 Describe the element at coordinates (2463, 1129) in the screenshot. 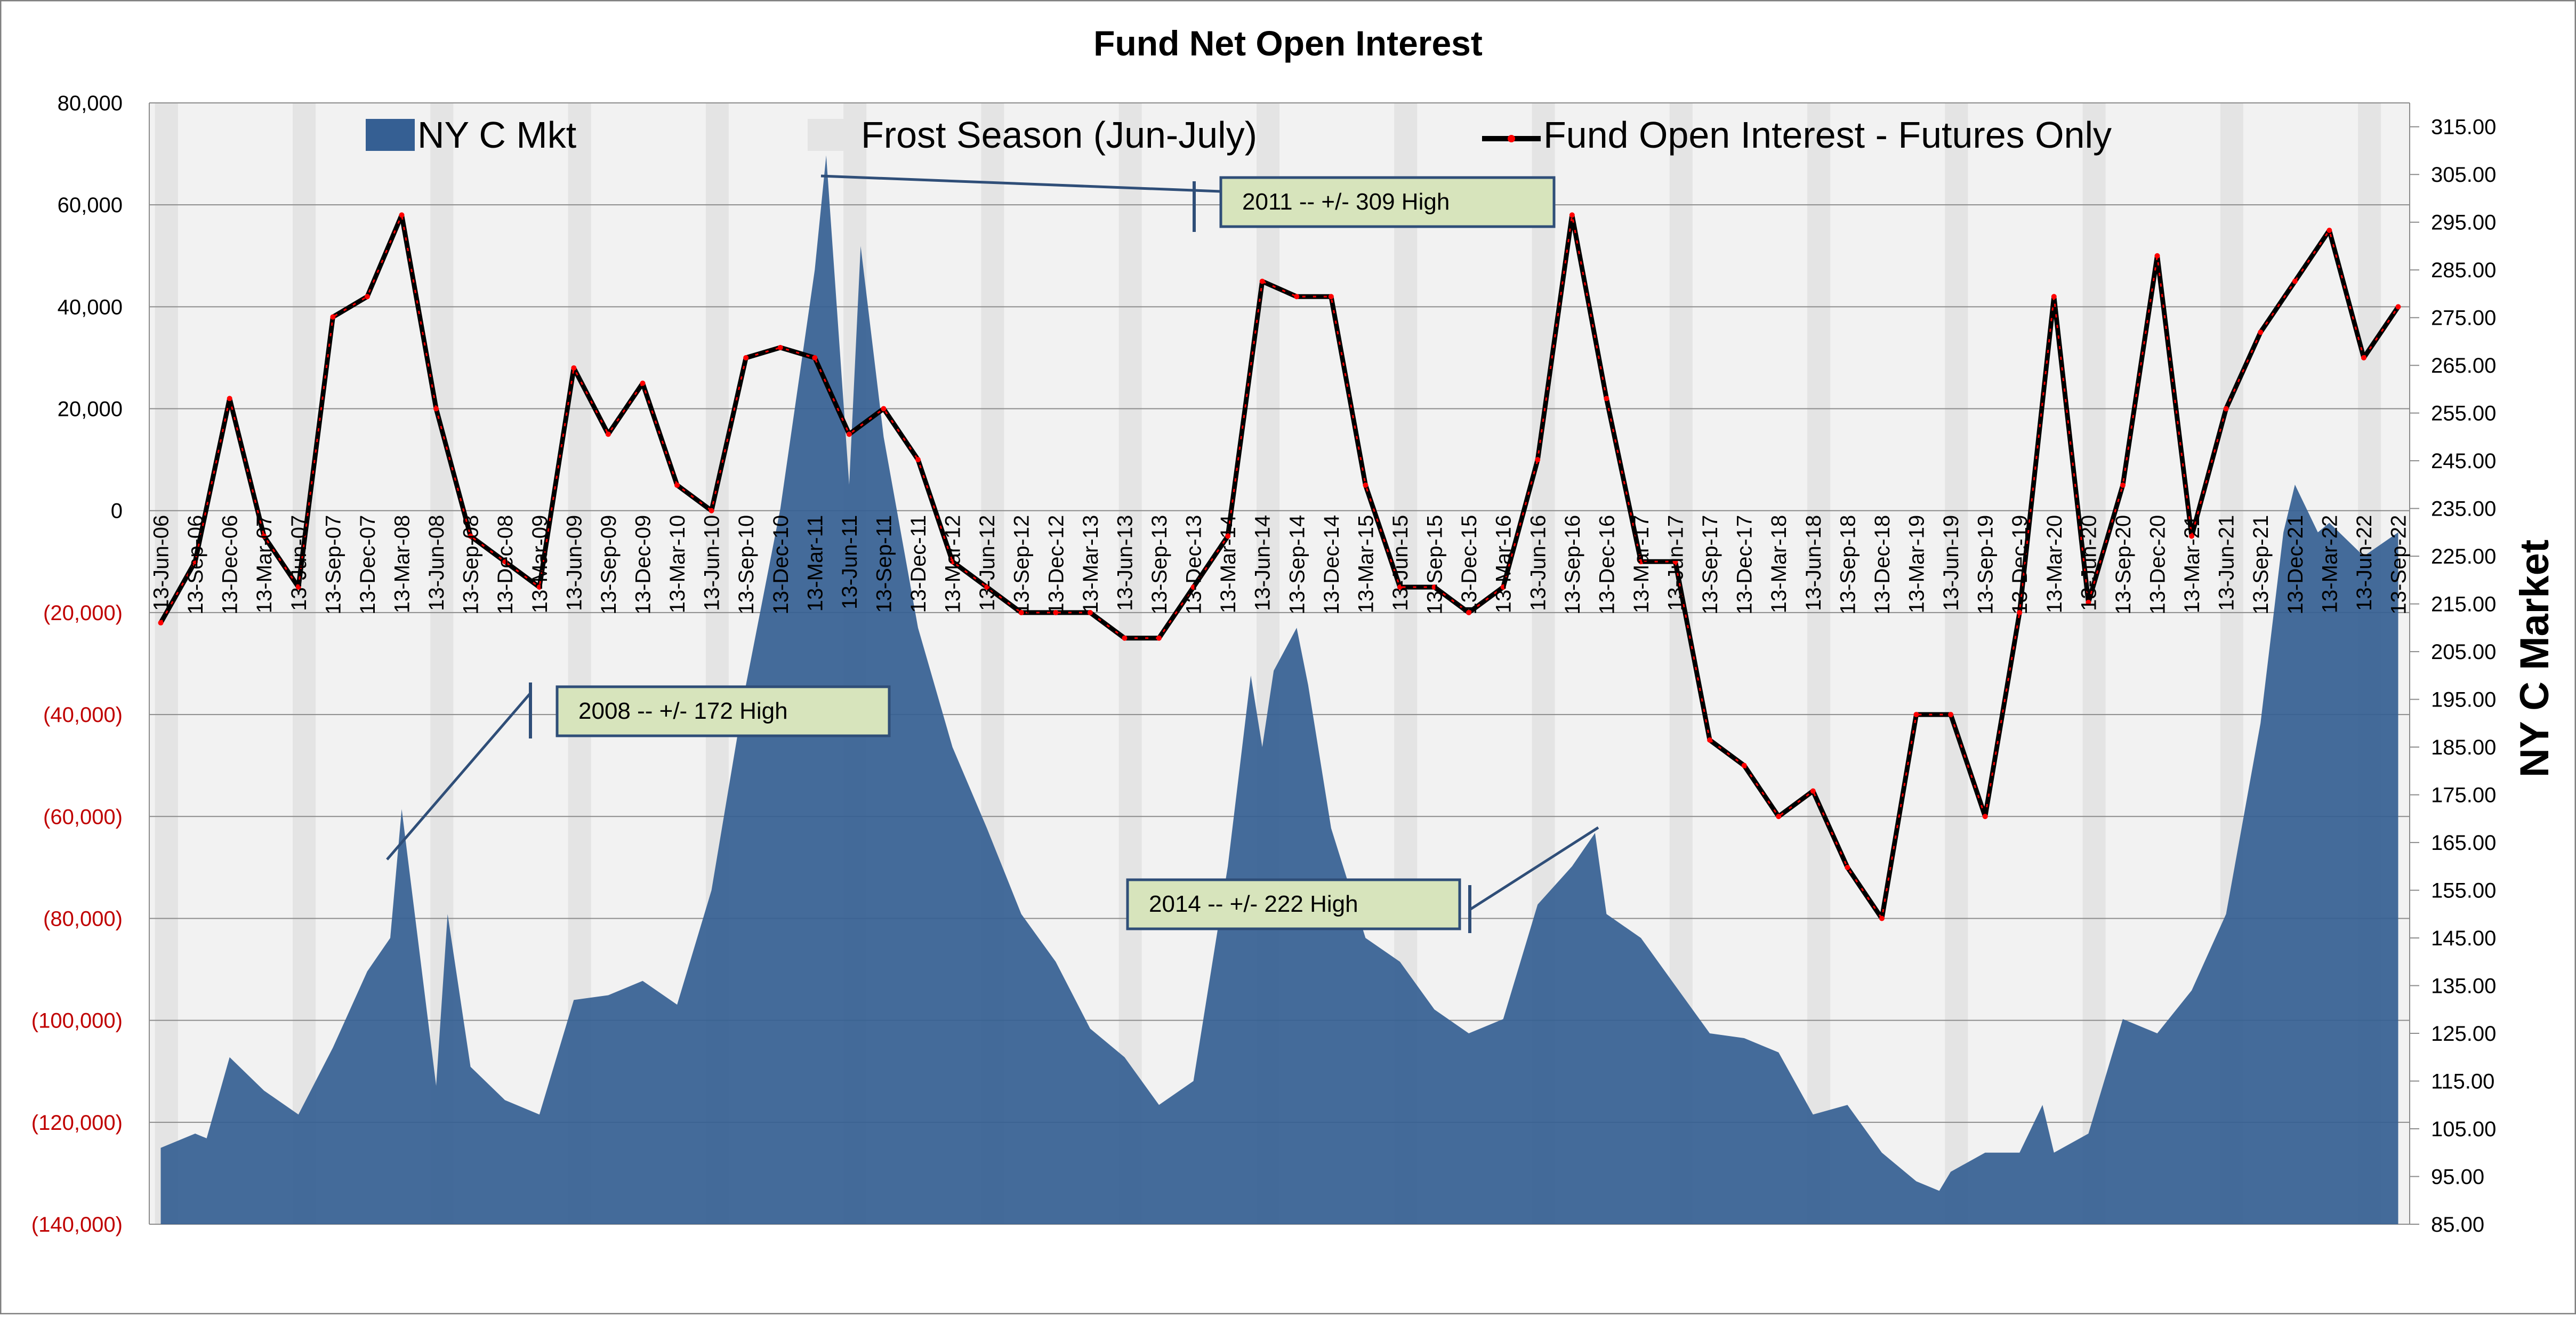

I see `right-tick-label: 105.00` at that location.